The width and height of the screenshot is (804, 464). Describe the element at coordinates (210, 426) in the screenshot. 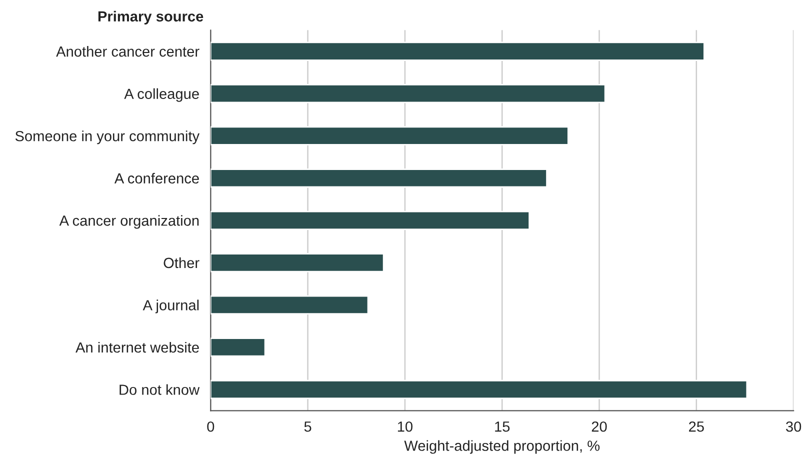

I see `x-tick-label: 0` at that location.